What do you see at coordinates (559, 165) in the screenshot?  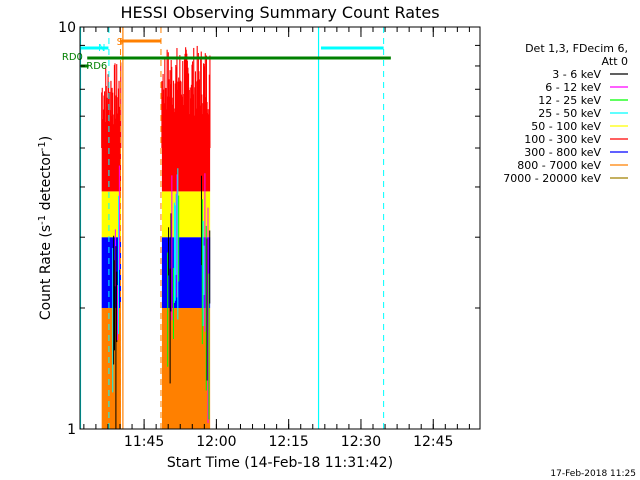 I see `legend-entry-label: 800 - 7000 keV` at bounding box center [559, 165].